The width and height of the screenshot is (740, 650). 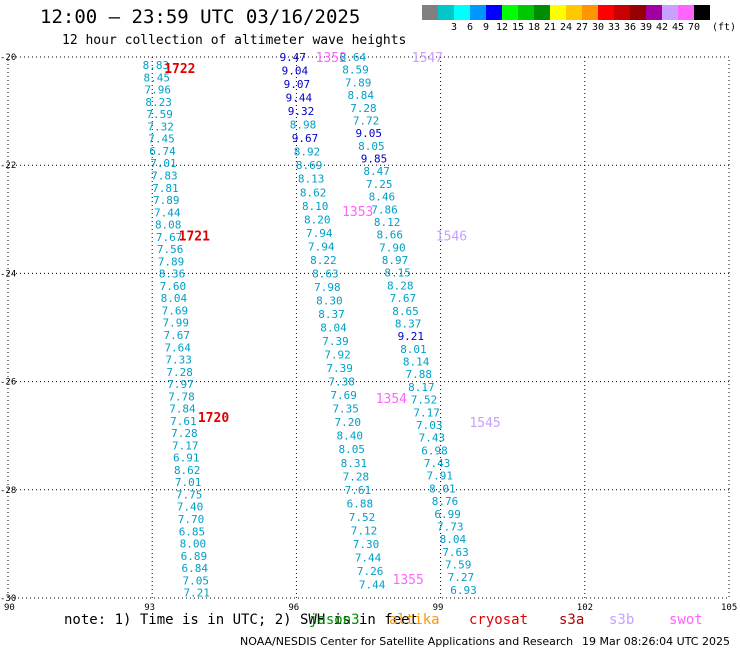 I want to click on wave-height-label: 8.28, so click(x=400, y=285).